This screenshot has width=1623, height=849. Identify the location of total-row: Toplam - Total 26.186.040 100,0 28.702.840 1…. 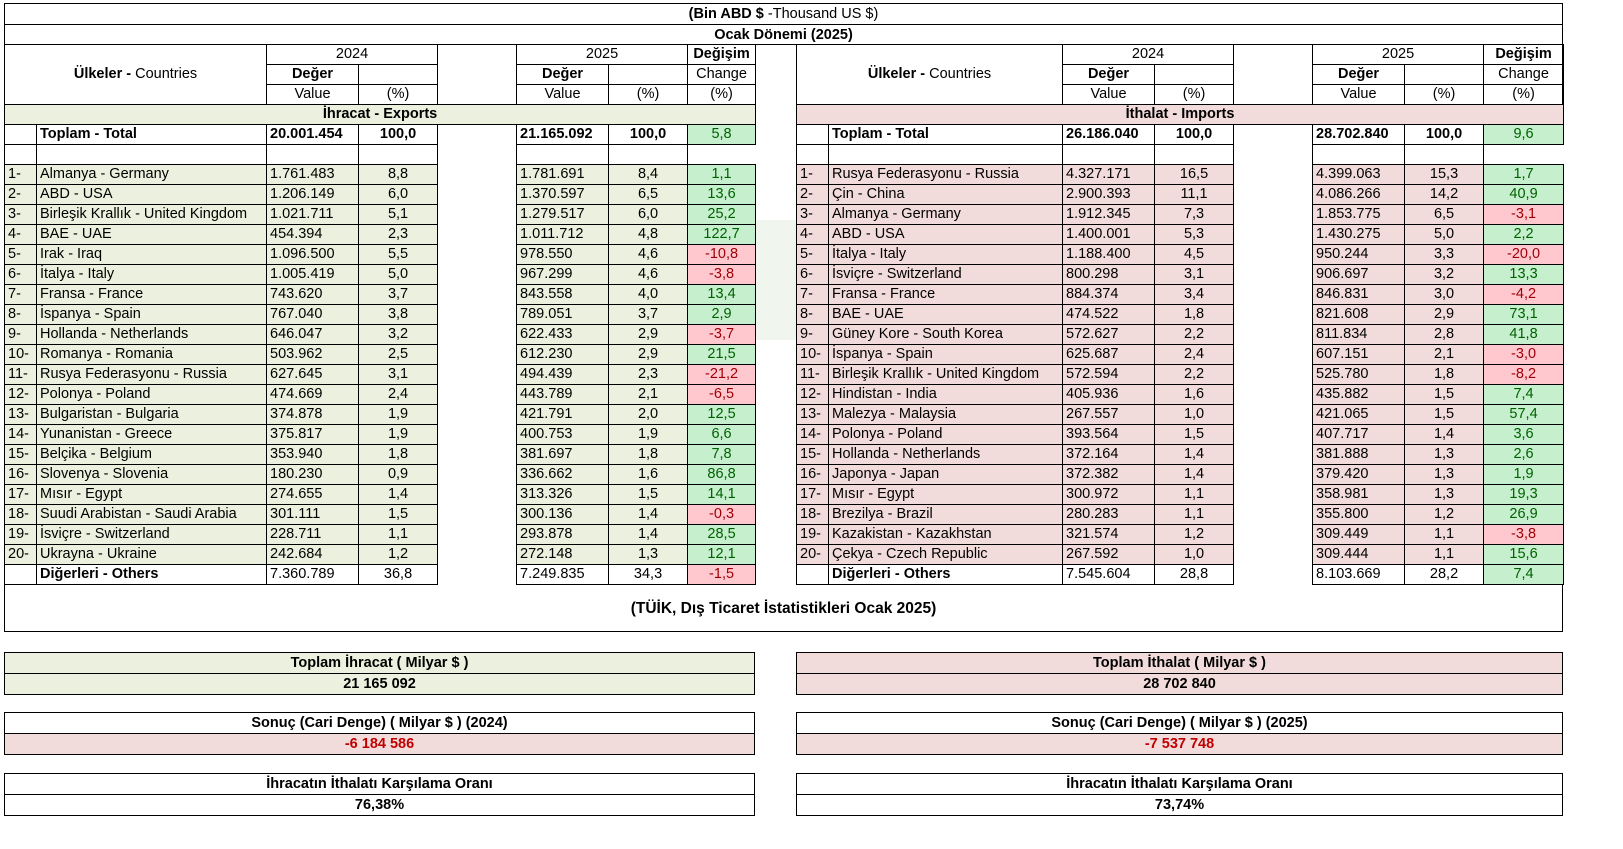
(1180, 134).